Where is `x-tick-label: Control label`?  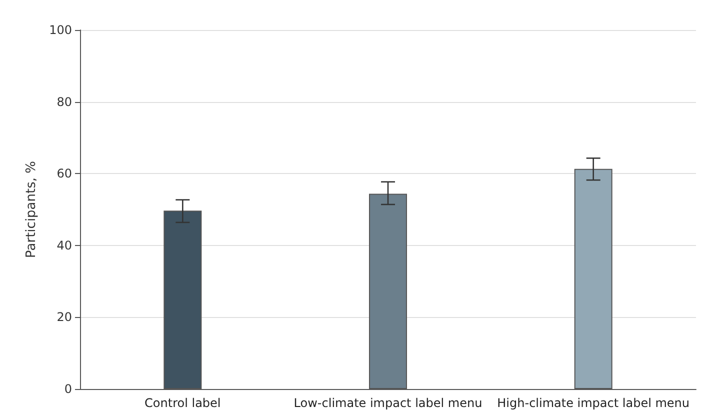 x-tick-label: Control label is located at coordinates (182, 403).